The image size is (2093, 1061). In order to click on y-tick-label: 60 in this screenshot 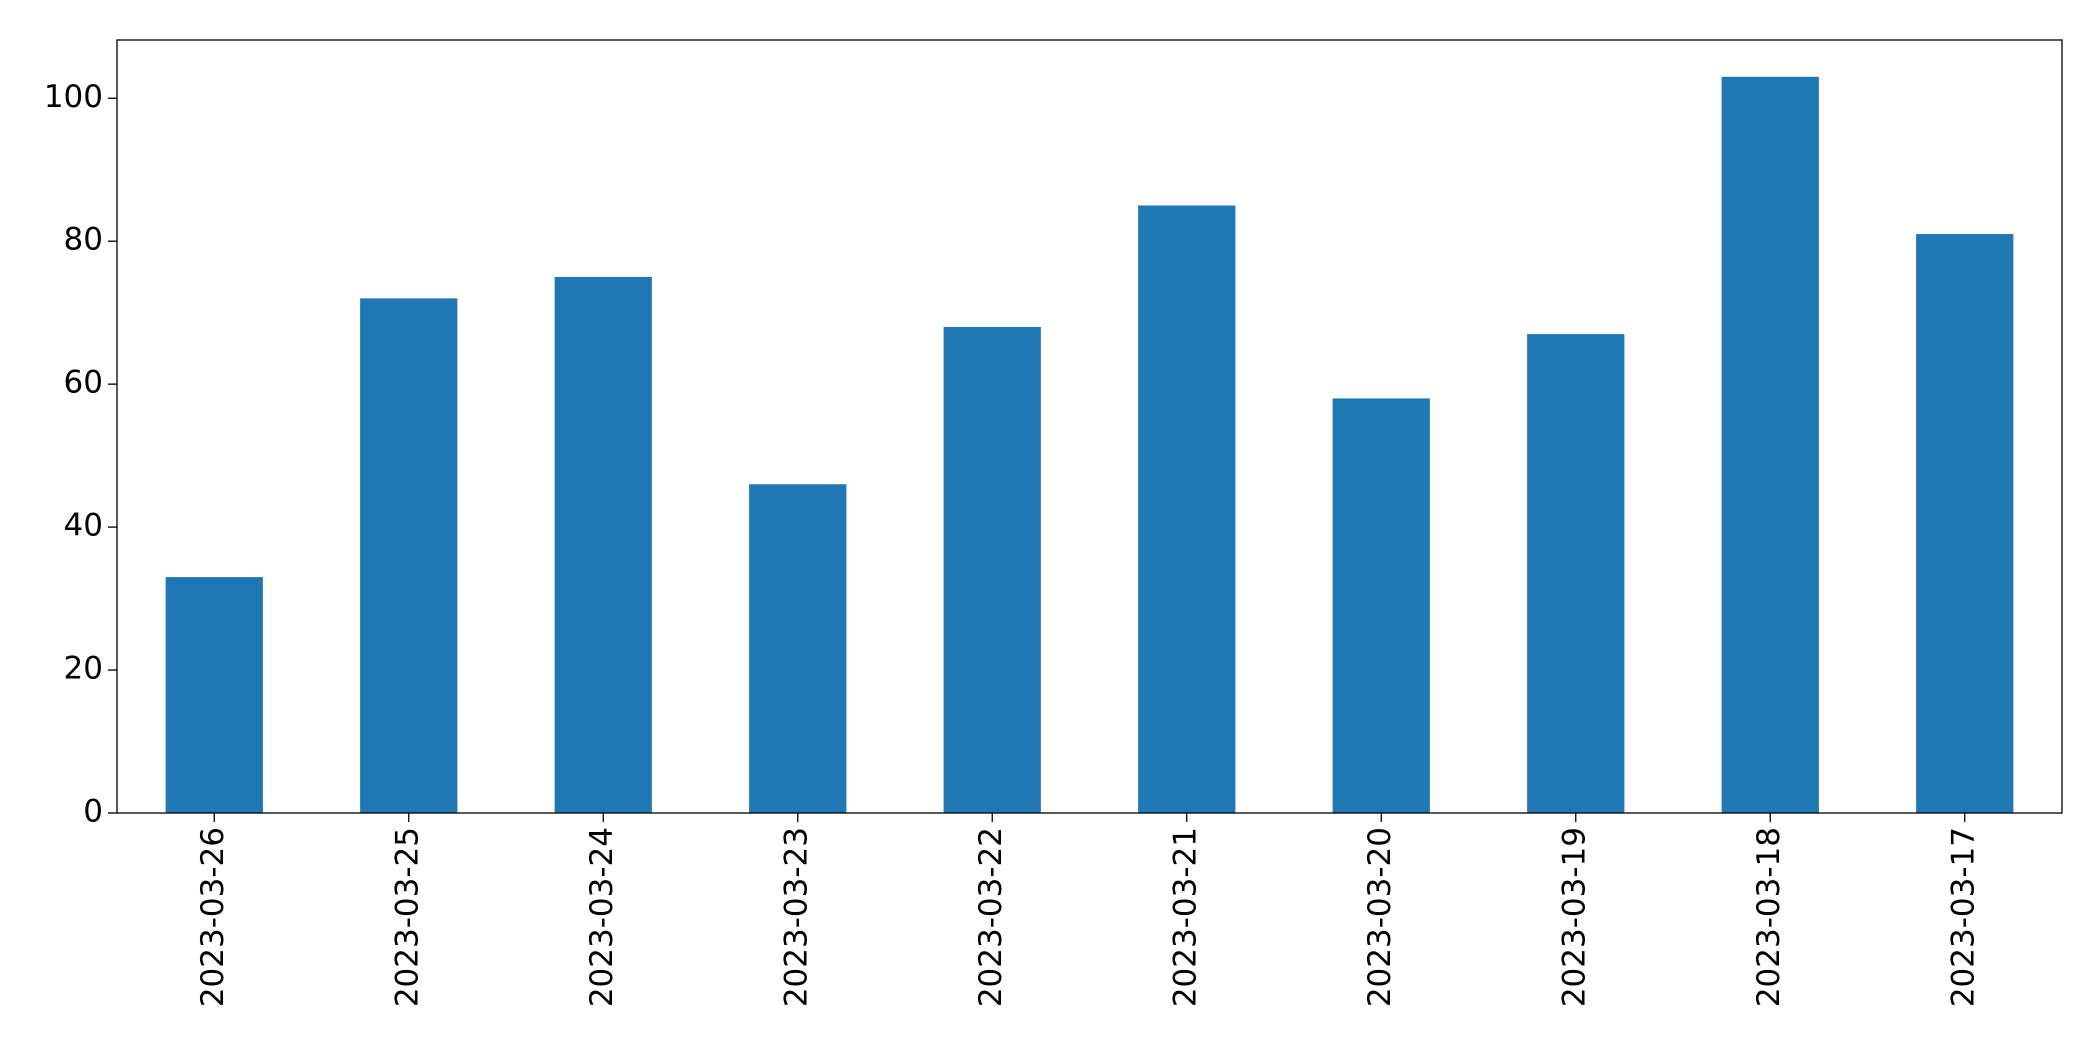, I will do `click(83, 383)`.